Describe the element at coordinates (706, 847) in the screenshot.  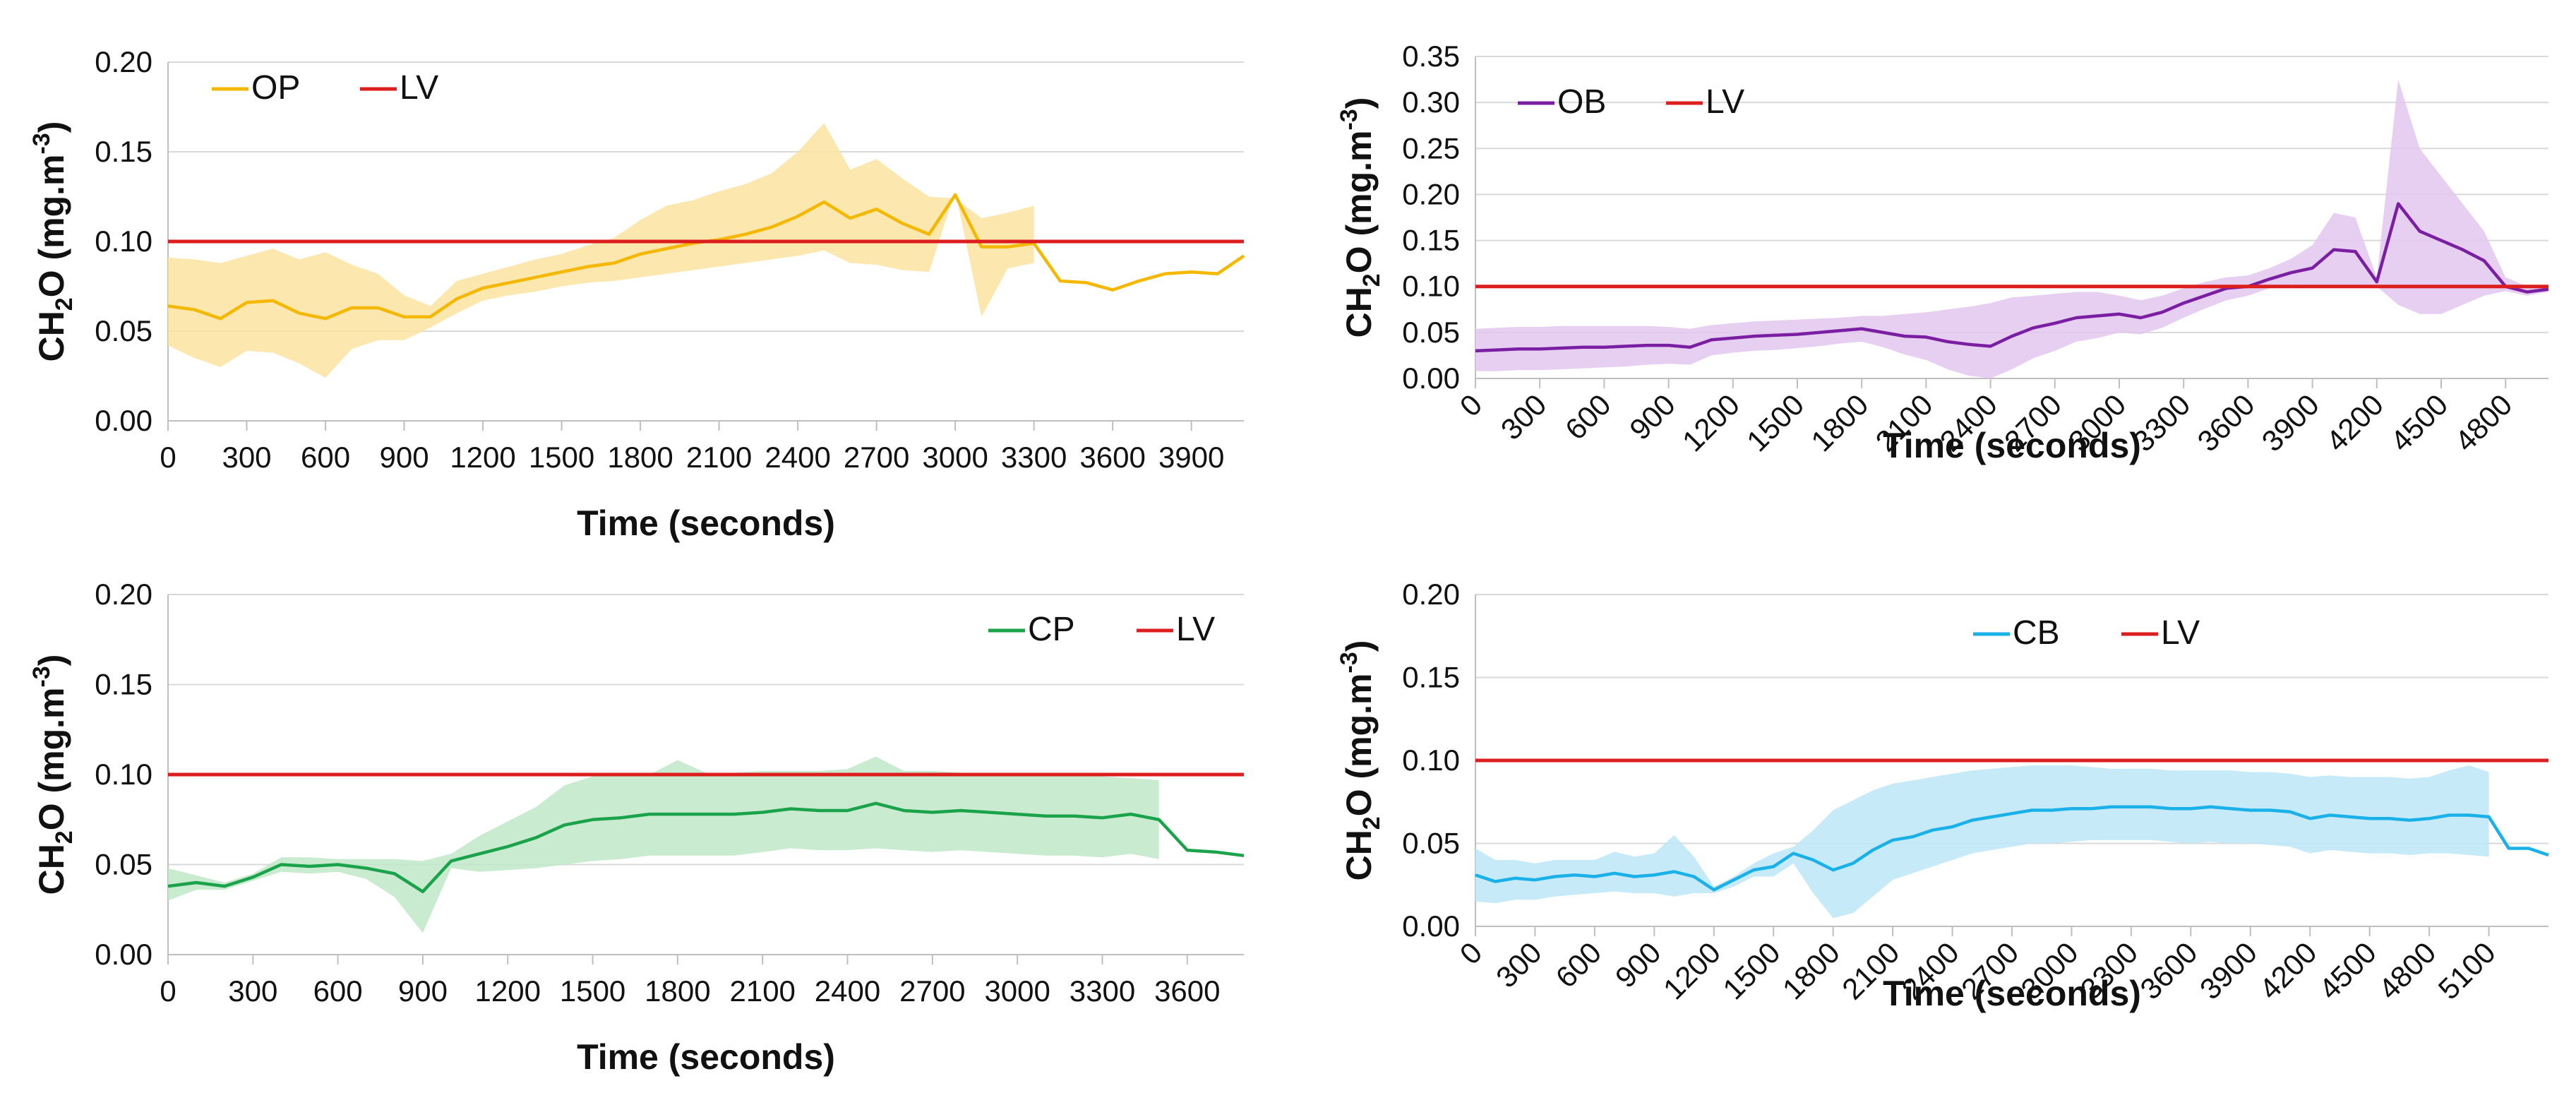
I see `series-CP-line` at that location.